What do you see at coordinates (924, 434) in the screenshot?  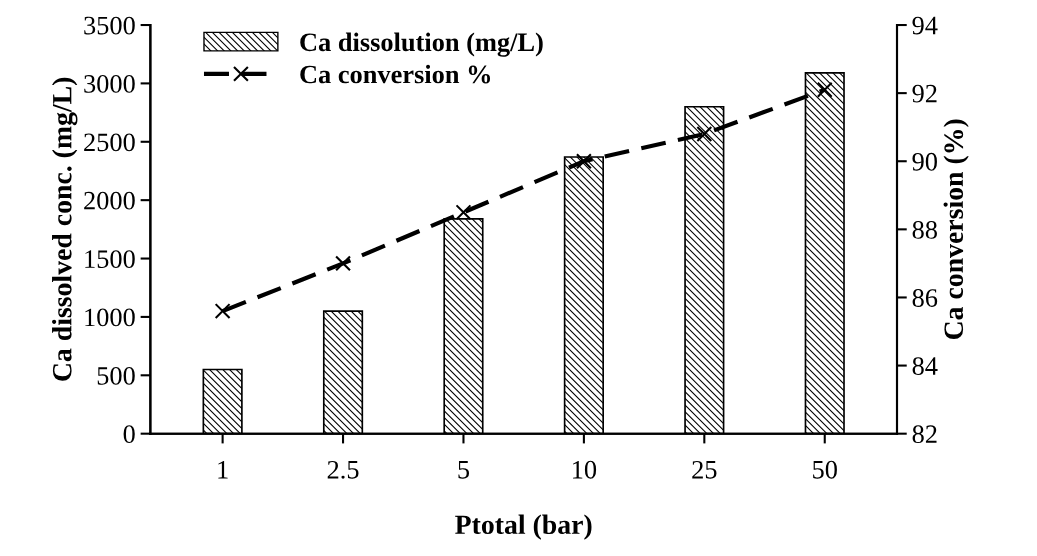 I see `y2-tick-label: 82` at bounding box center [924, 434].